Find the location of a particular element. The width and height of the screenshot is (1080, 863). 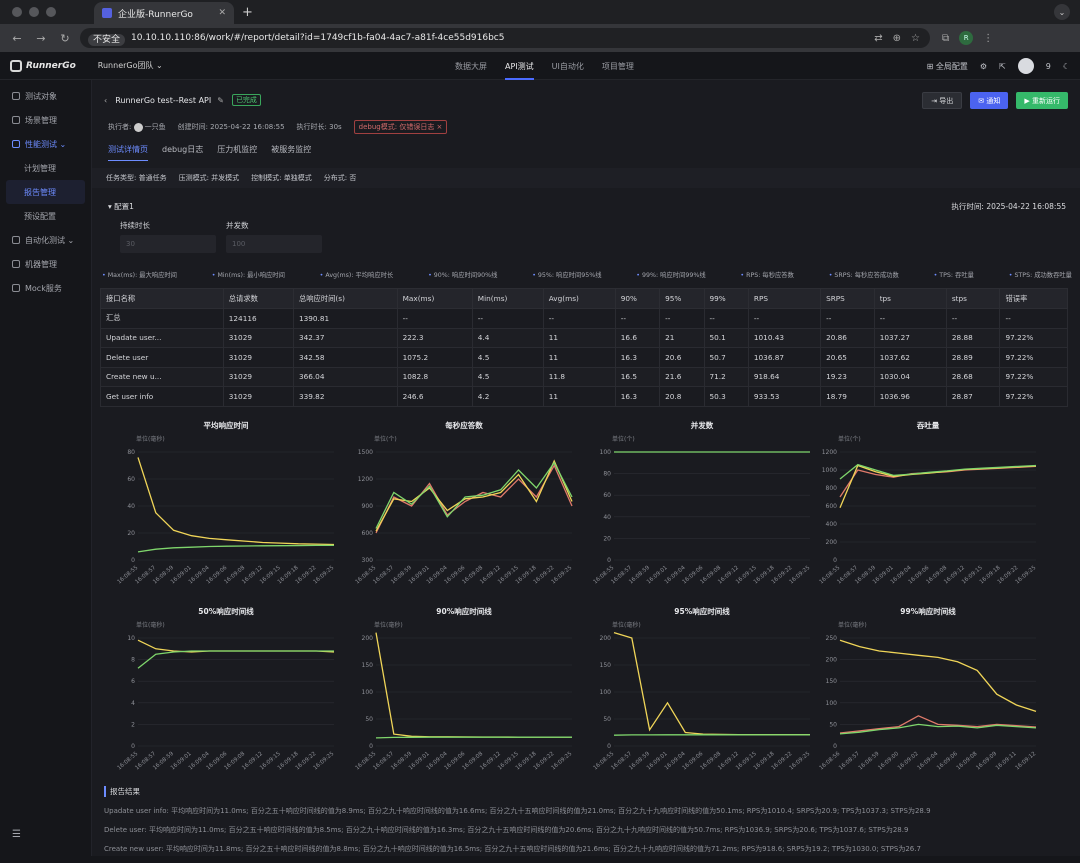

browser-menu-icon: ⋮ is located at coordinates (988, 38).